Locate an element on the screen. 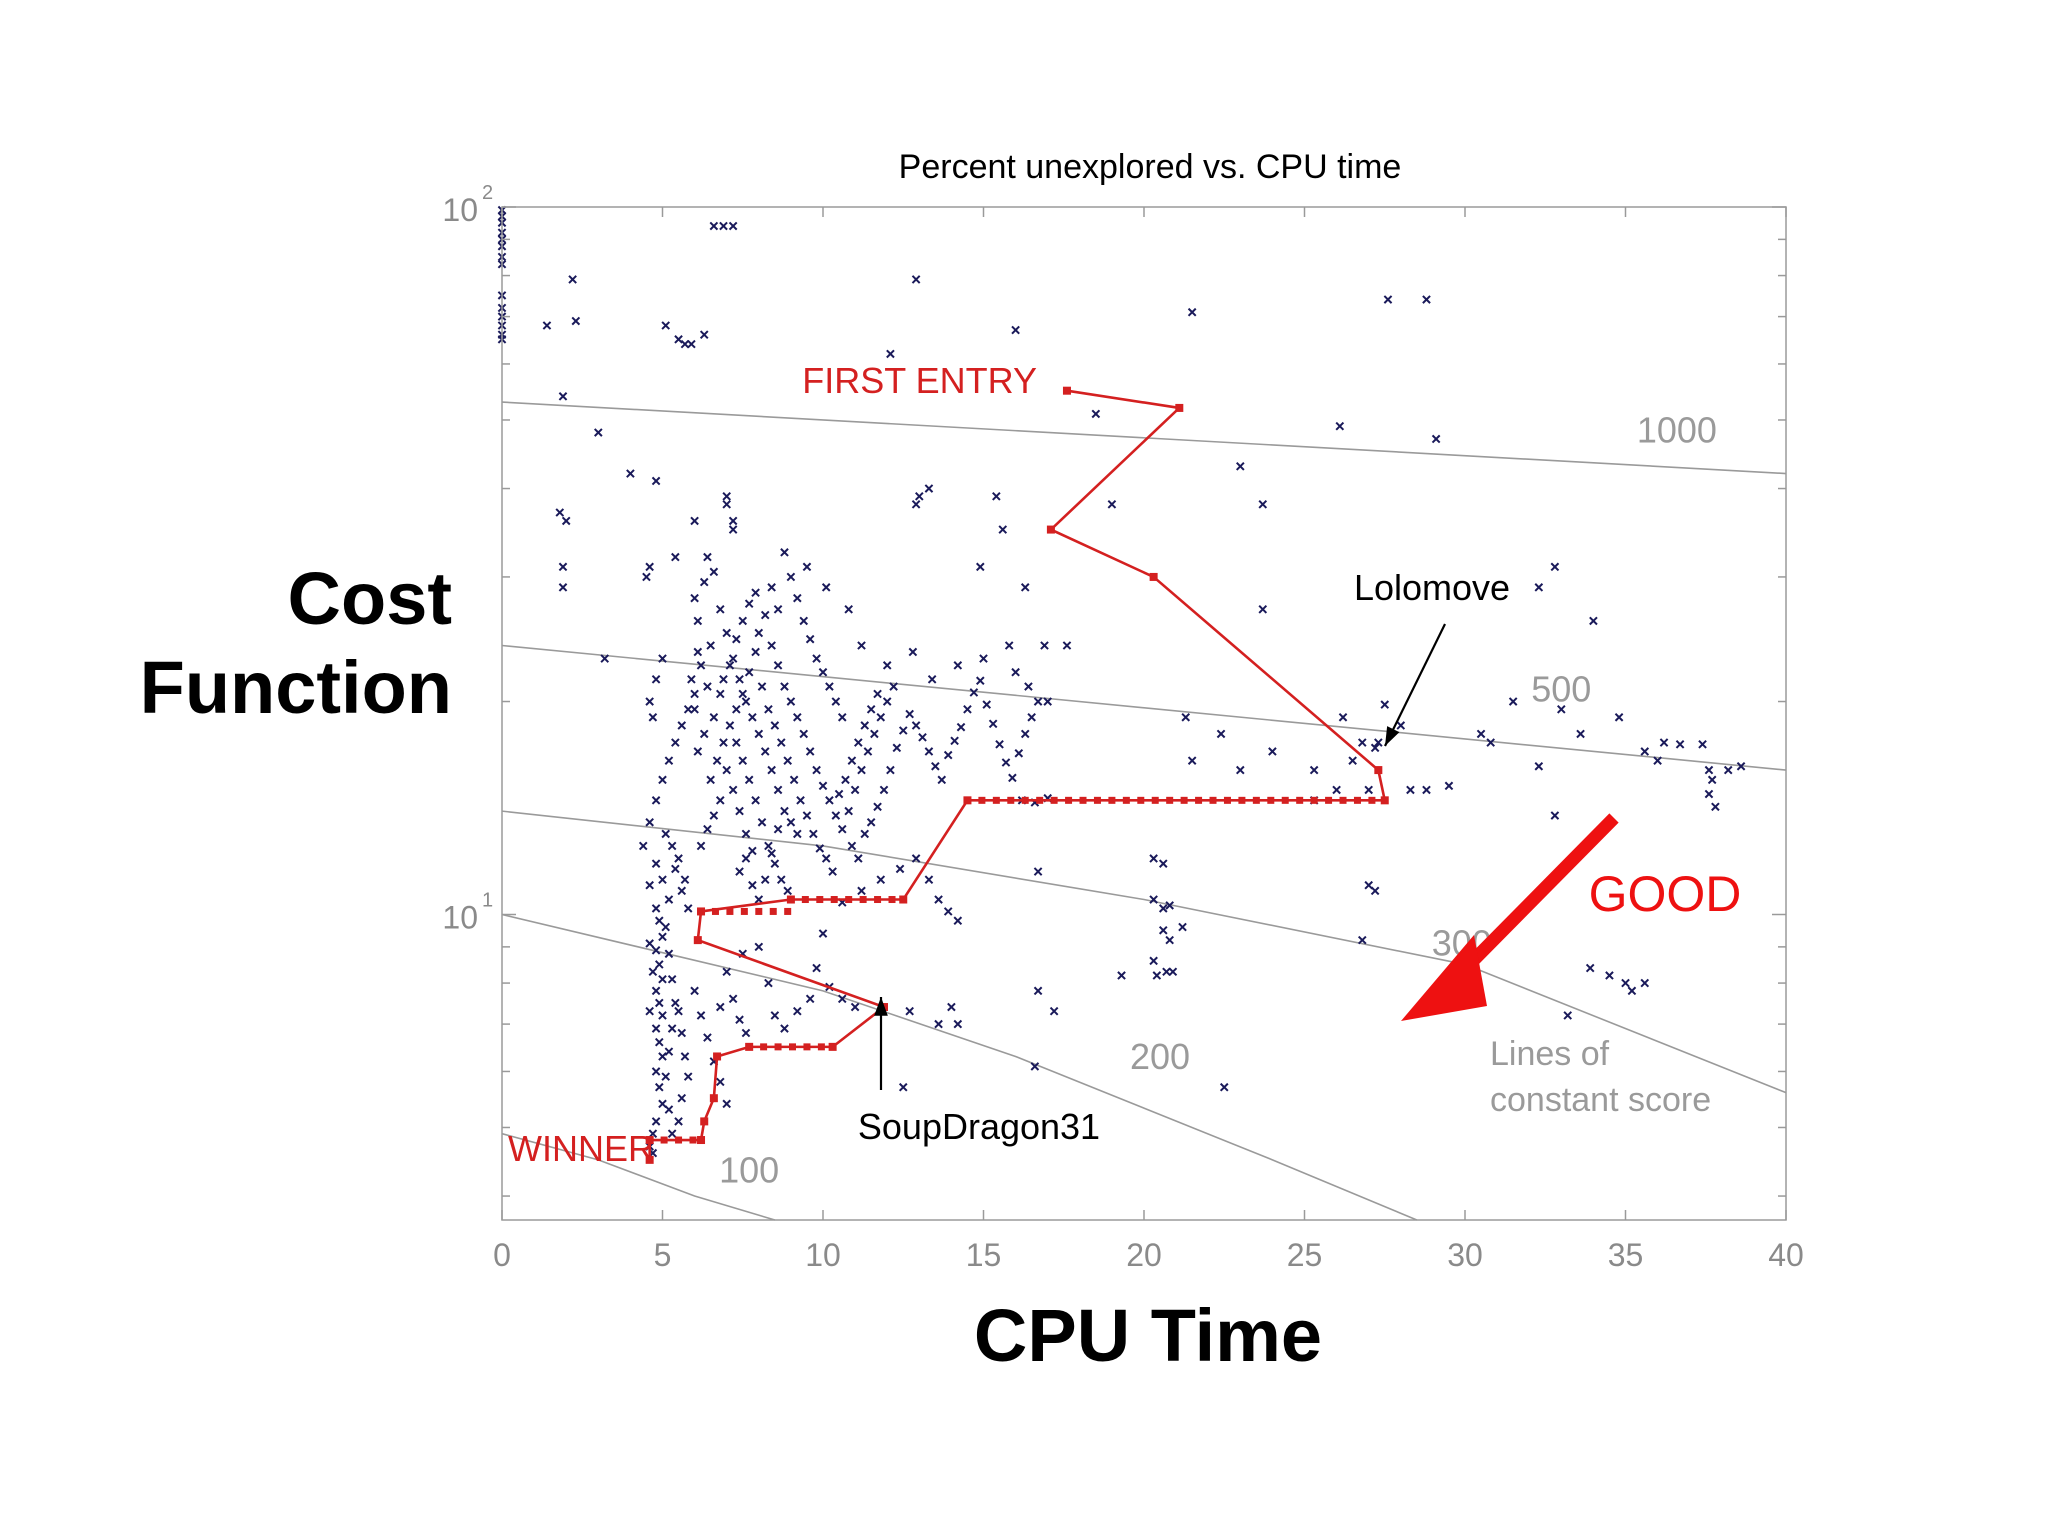 The image size is (2048, 1536). soupdragon-label: SoupDragon31 is located at coordinates (979, 1126).